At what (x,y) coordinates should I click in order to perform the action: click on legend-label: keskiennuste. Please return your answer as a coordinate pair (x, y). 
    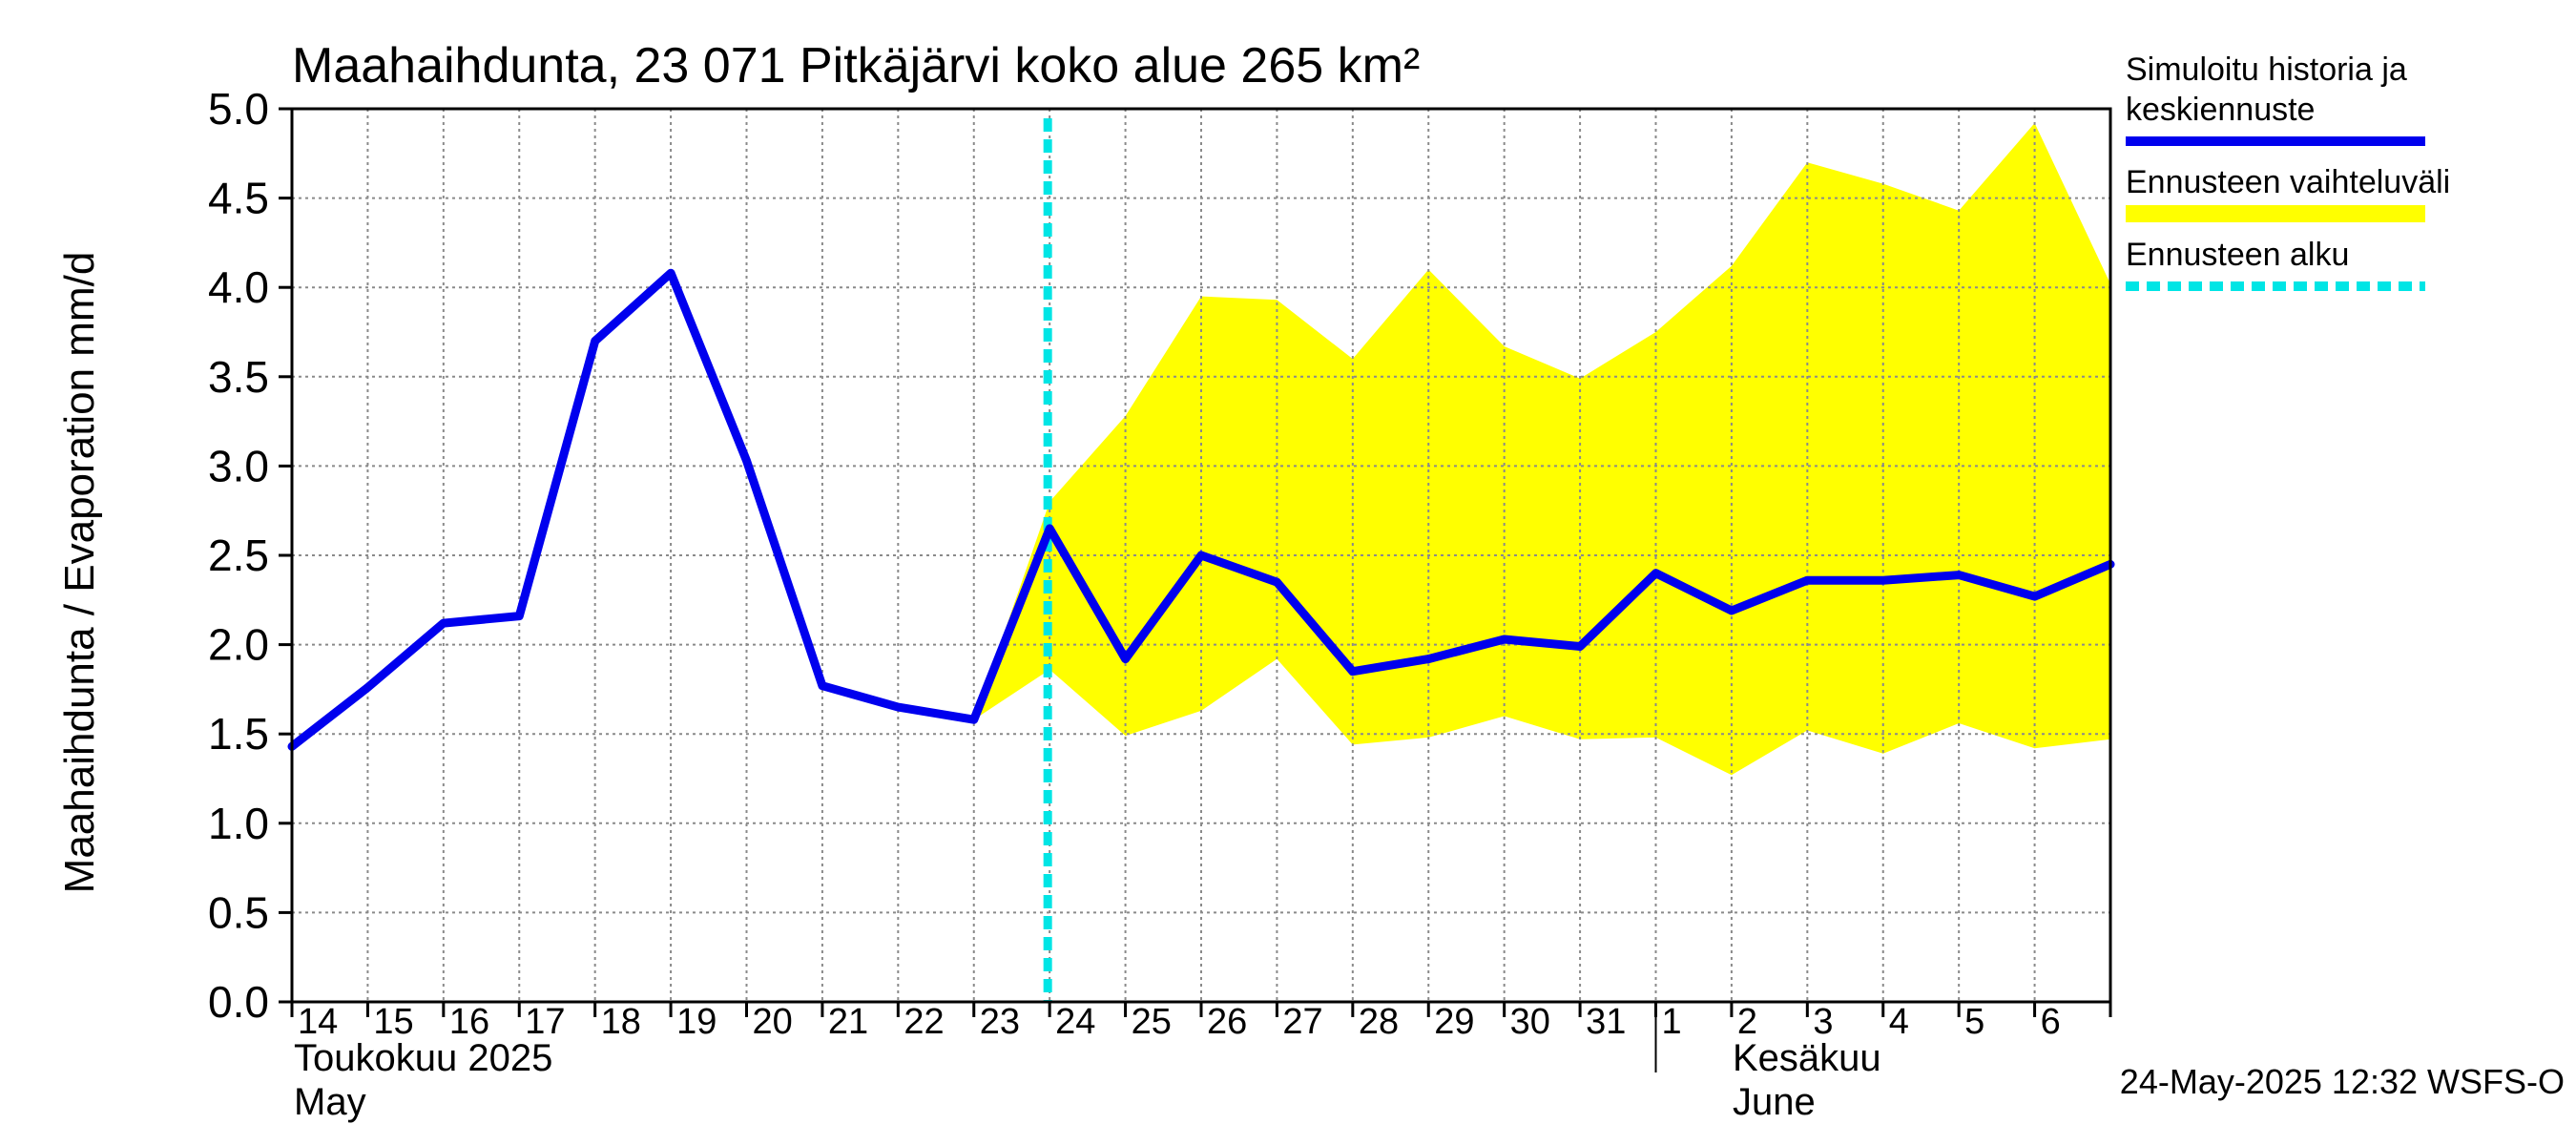
    Looking at the image, I should click on (2220, 110).